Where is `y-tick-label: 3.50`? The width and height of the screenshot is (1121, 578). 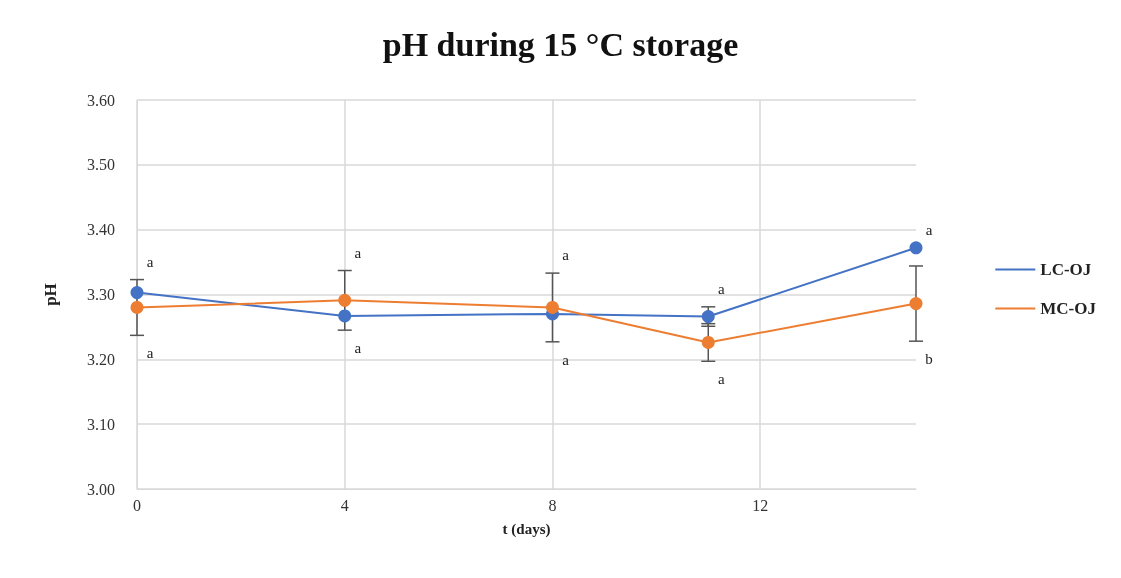 y-tick-label: 3.50 is located at coordinates (101, 165).